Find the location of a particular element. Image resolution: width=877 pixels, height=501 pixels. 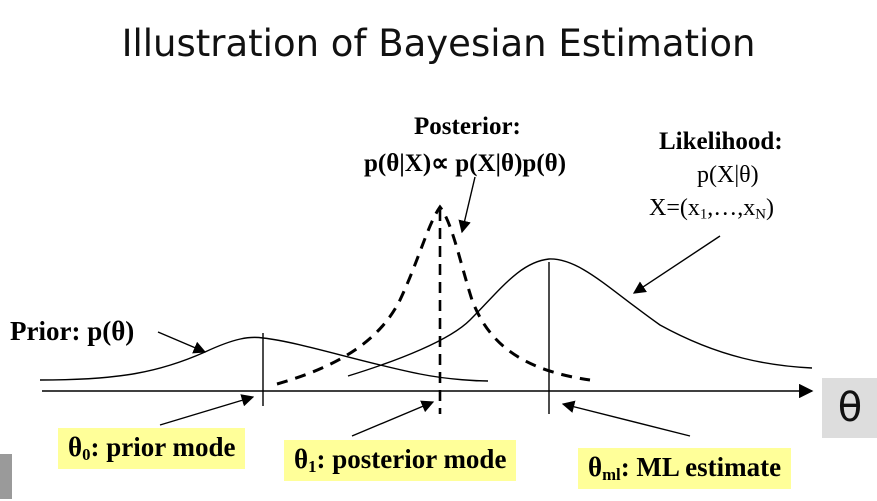

theta-axis-label: θ is located at coordinates (849, 408).